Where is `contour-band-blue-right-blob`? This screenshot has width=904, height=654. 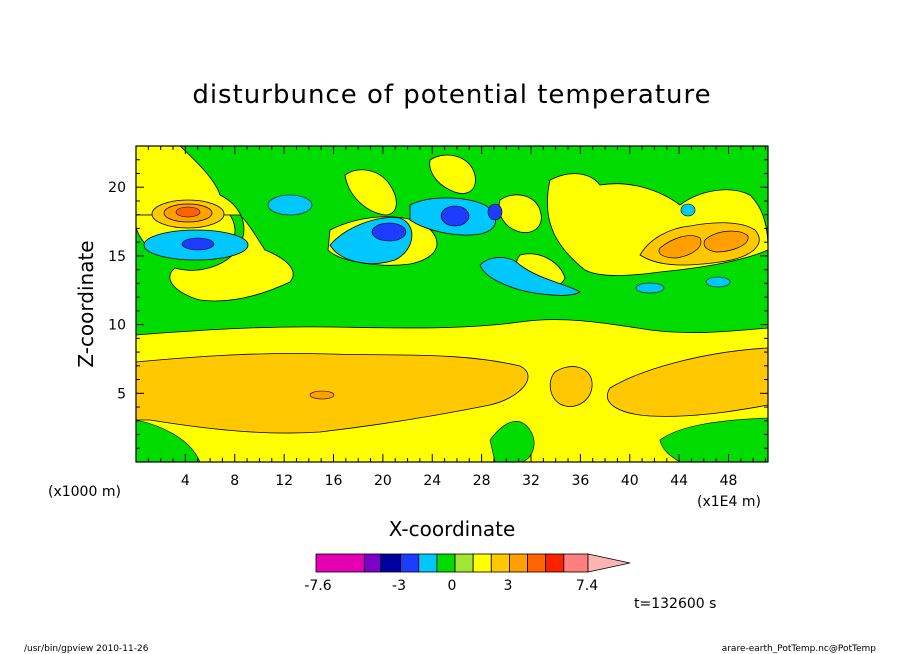
contour-band-blue-right-blob is located at coordinates (455, 216).